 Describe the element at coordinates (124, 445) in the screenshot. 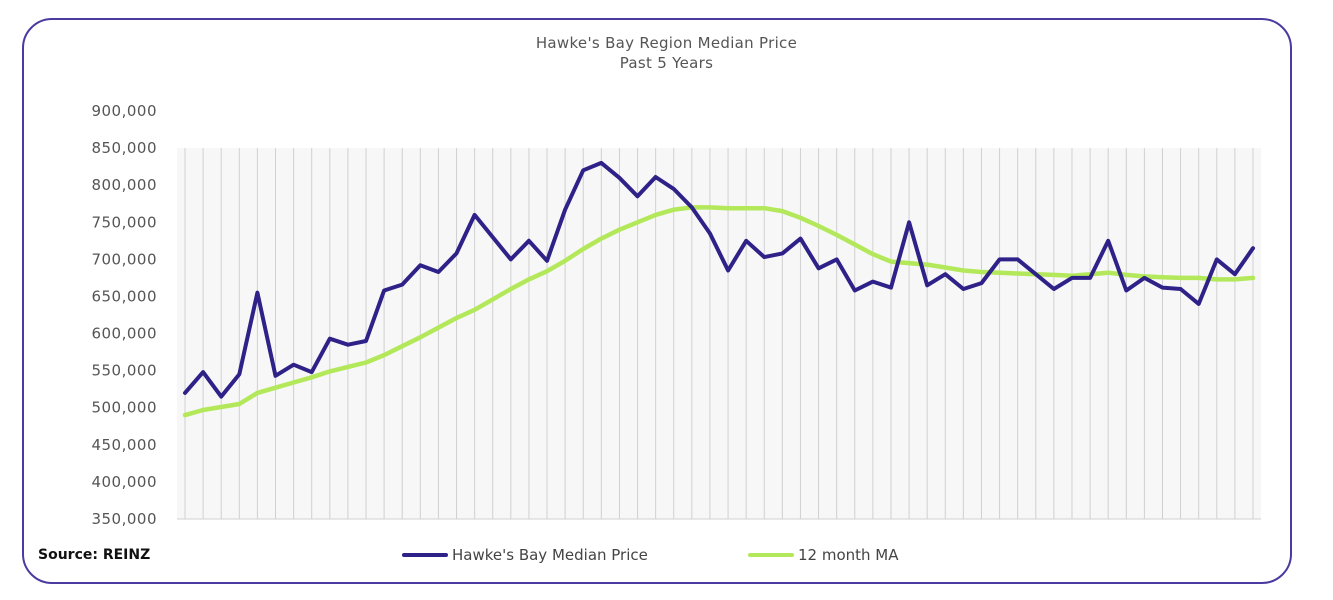

I see `y-tick-label: 450,000` at that location.